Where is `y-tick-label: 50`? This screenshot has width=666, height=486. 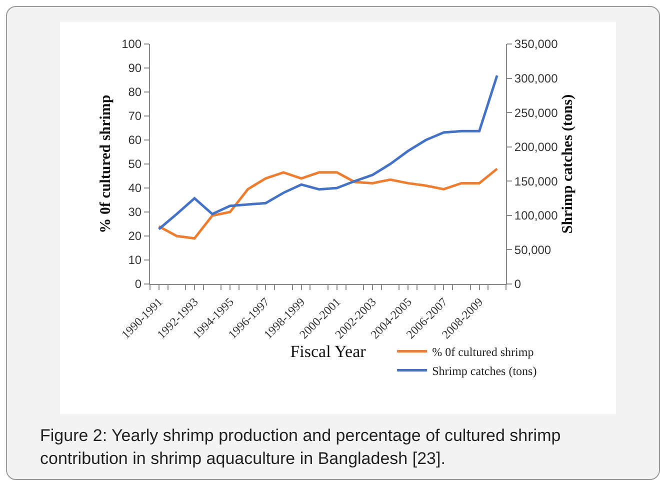
y-tick-label: 50 is located at coordinates (135, 164).